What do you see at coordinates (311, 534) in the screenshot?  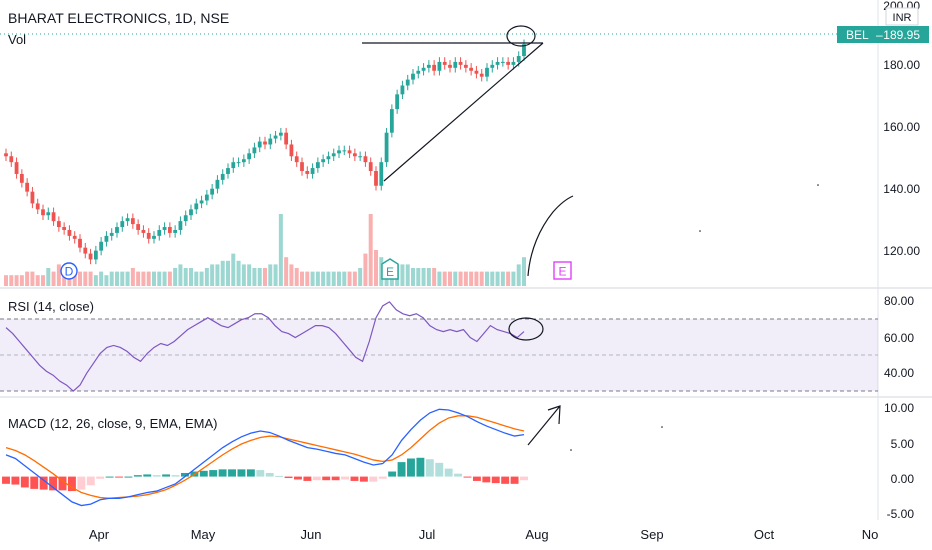 I see `time-tick: Jun` at bounding box center [311, 534].